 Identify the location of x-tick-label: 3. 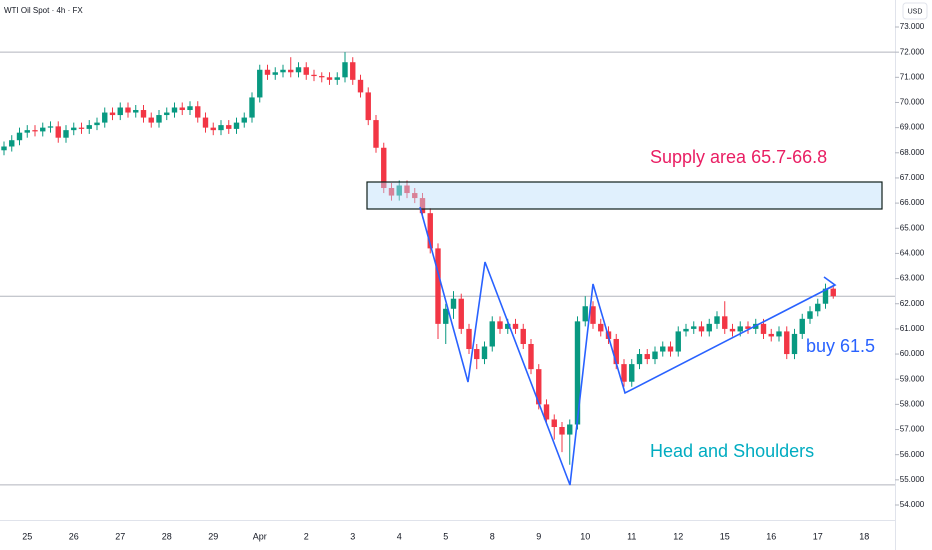
(352, 536).